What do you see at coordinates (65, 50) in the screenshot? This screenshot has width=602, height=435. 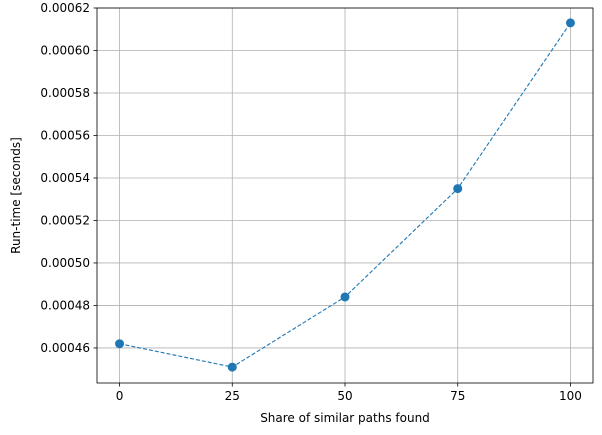 I see `y-tick-label: 0.00060` at bounding box center [65, 50].